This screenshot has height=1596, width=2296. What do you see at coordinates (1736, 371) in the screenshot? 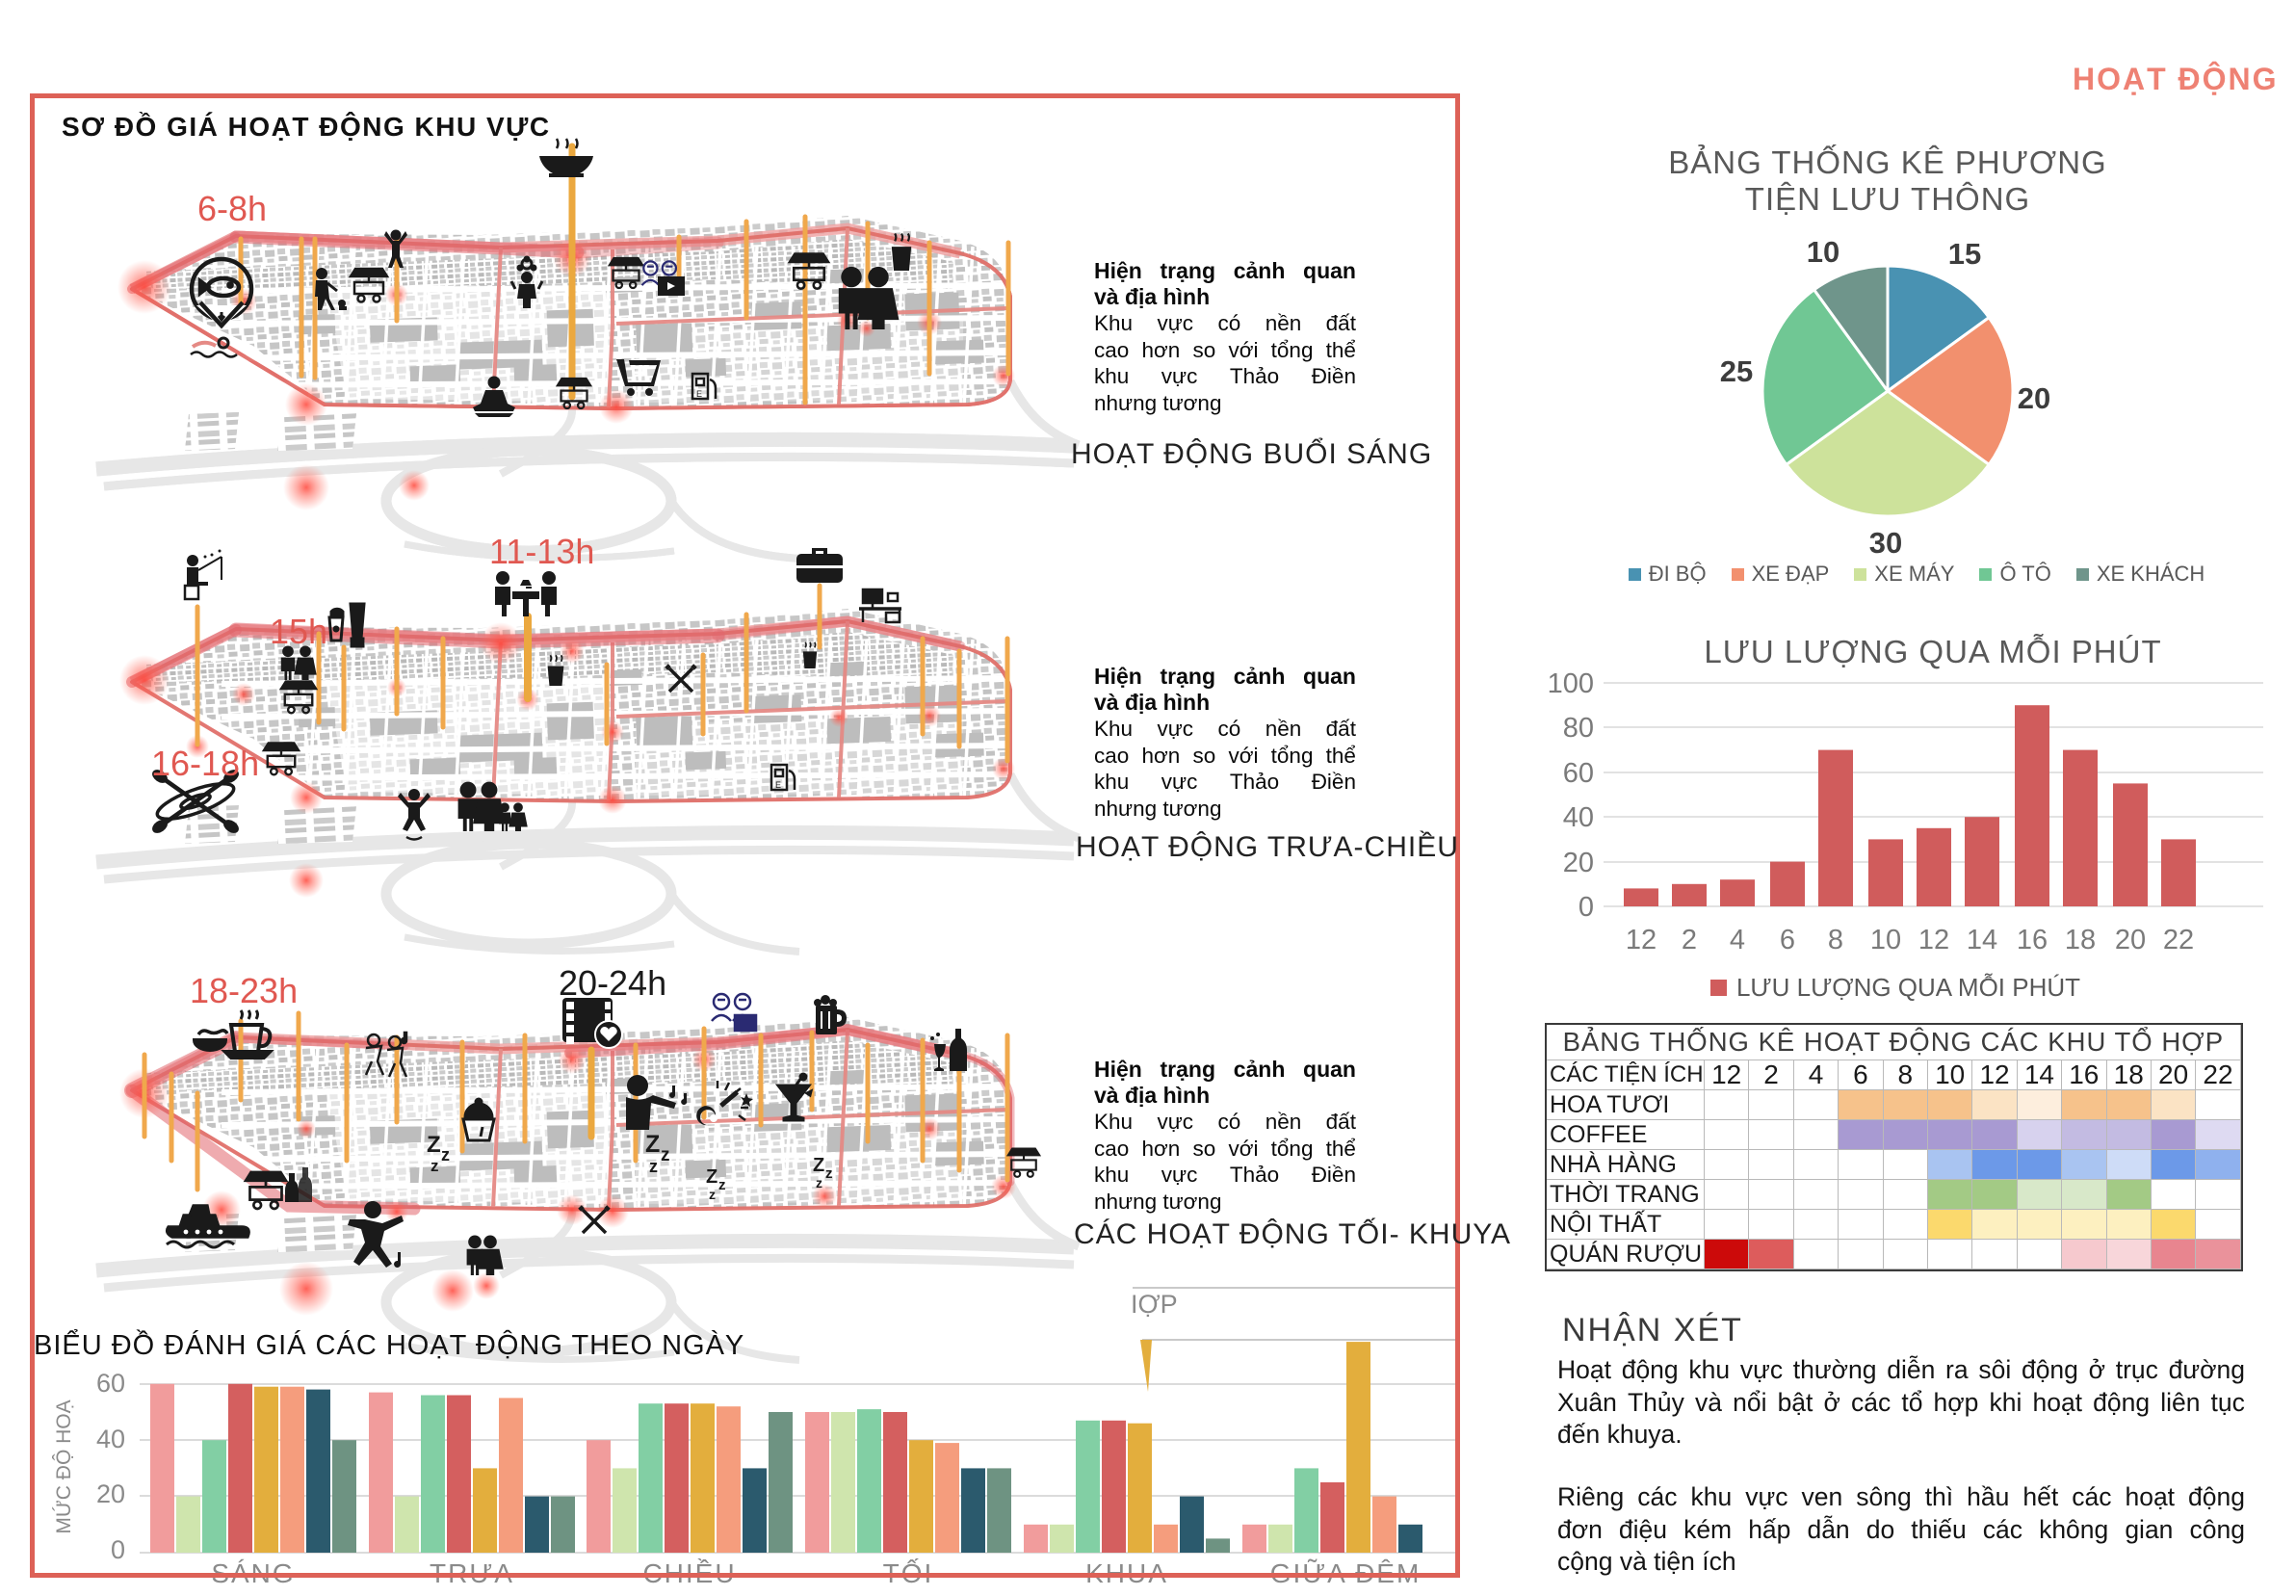
I see `svg-text: 25` at bounding box center [1736, 371].